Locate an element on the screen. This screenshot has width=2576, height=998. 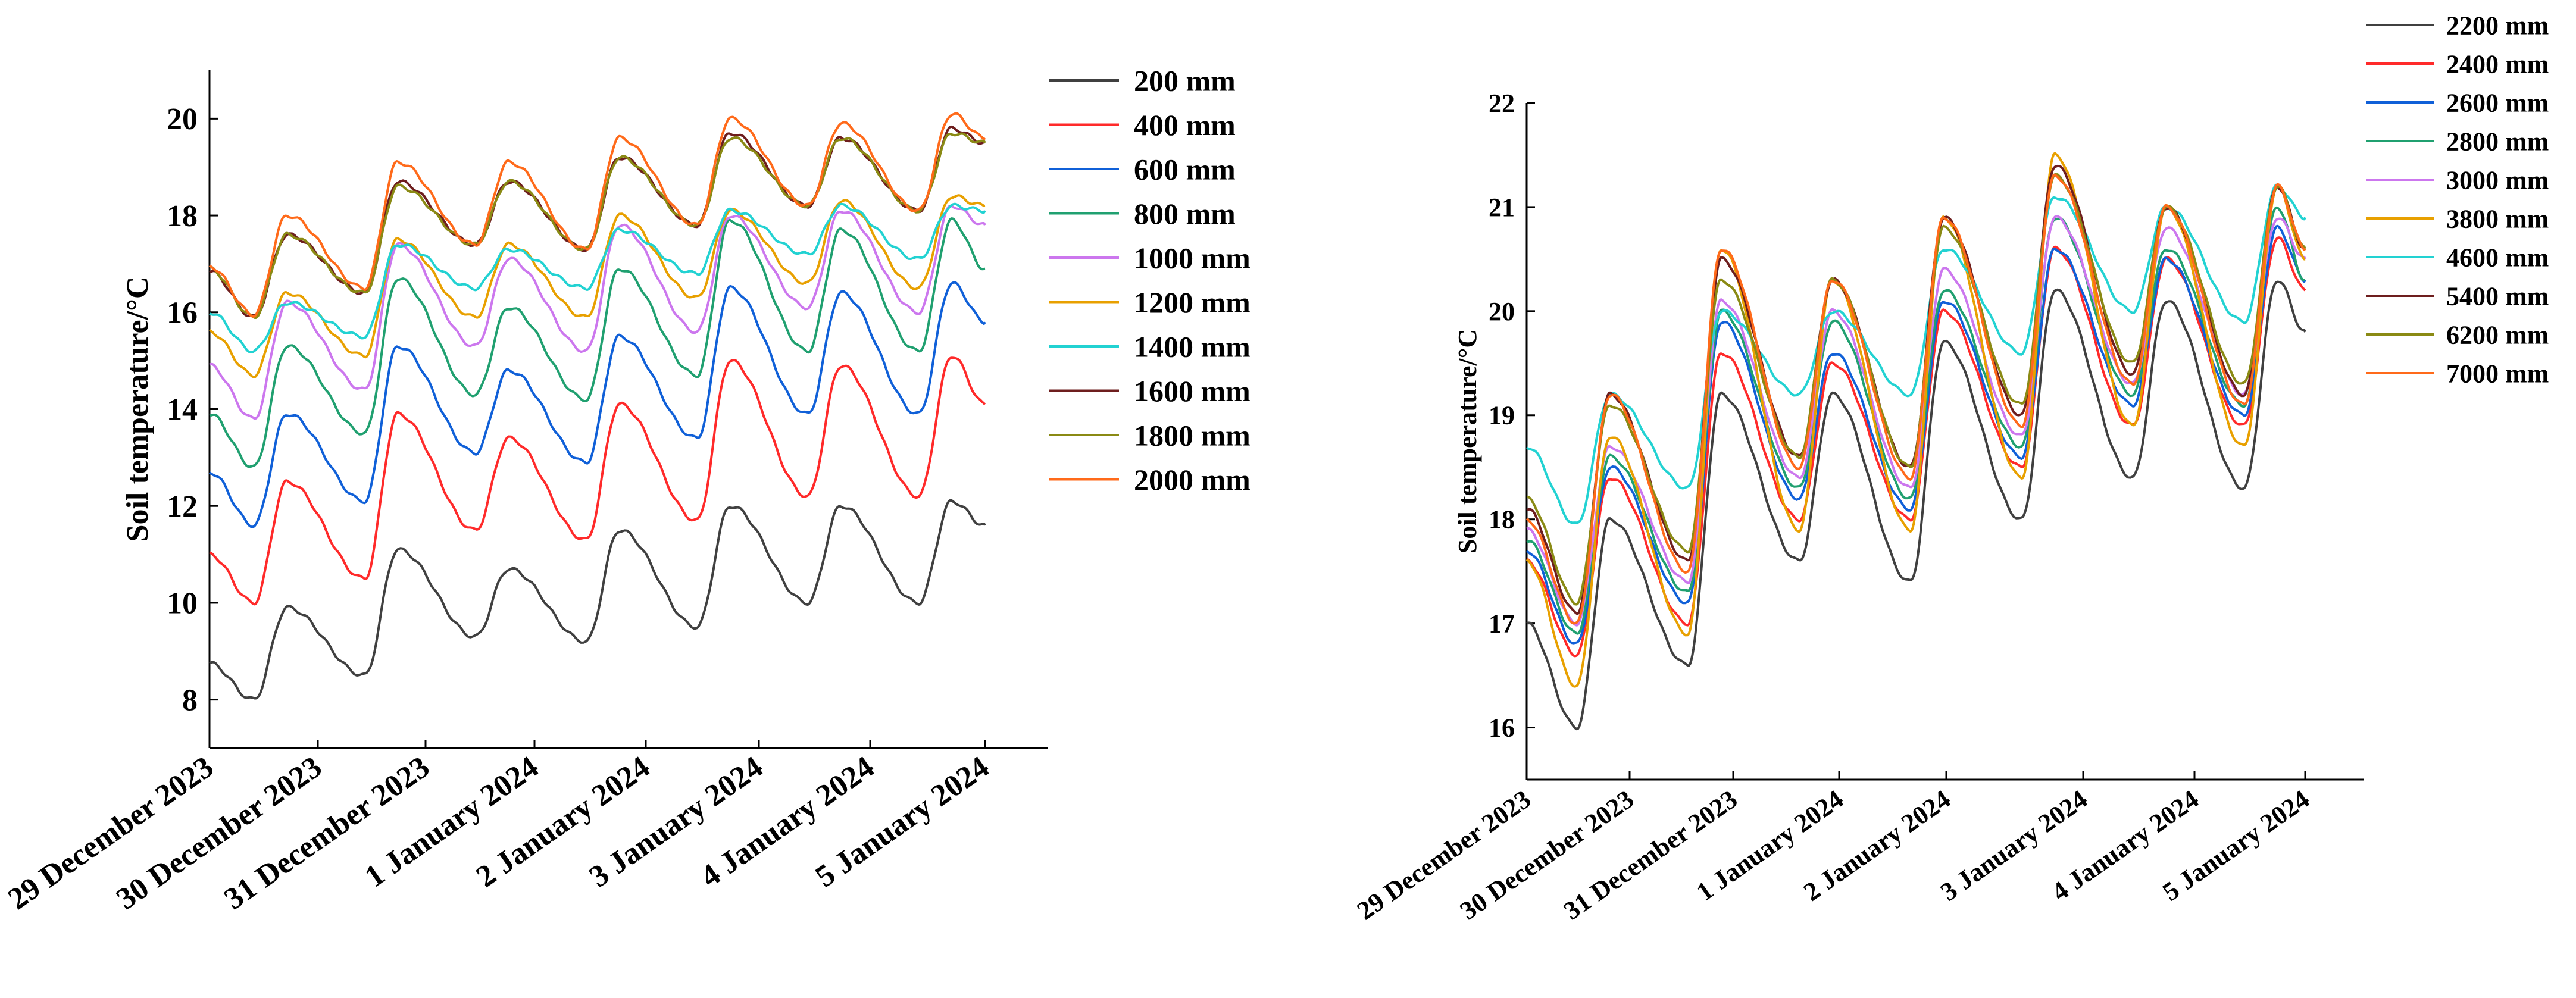
y-tick-label: 12 is located at coordinates (182, 507).